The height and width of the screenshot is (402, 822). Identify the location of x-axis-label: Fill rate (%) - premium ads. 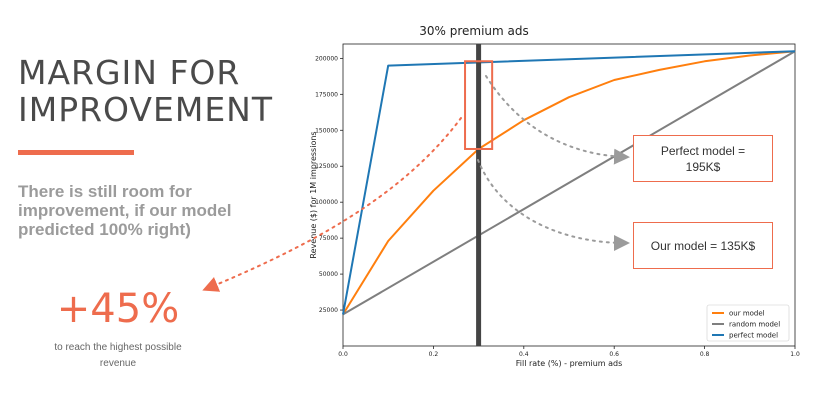
(569, 363).